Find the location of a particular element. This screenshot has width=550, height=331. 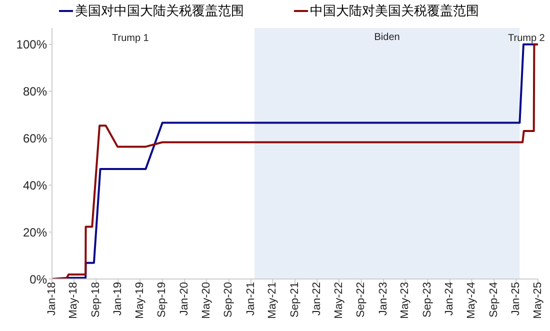

x-tick-label: Sep-18 is located at coordinates (96, 300).